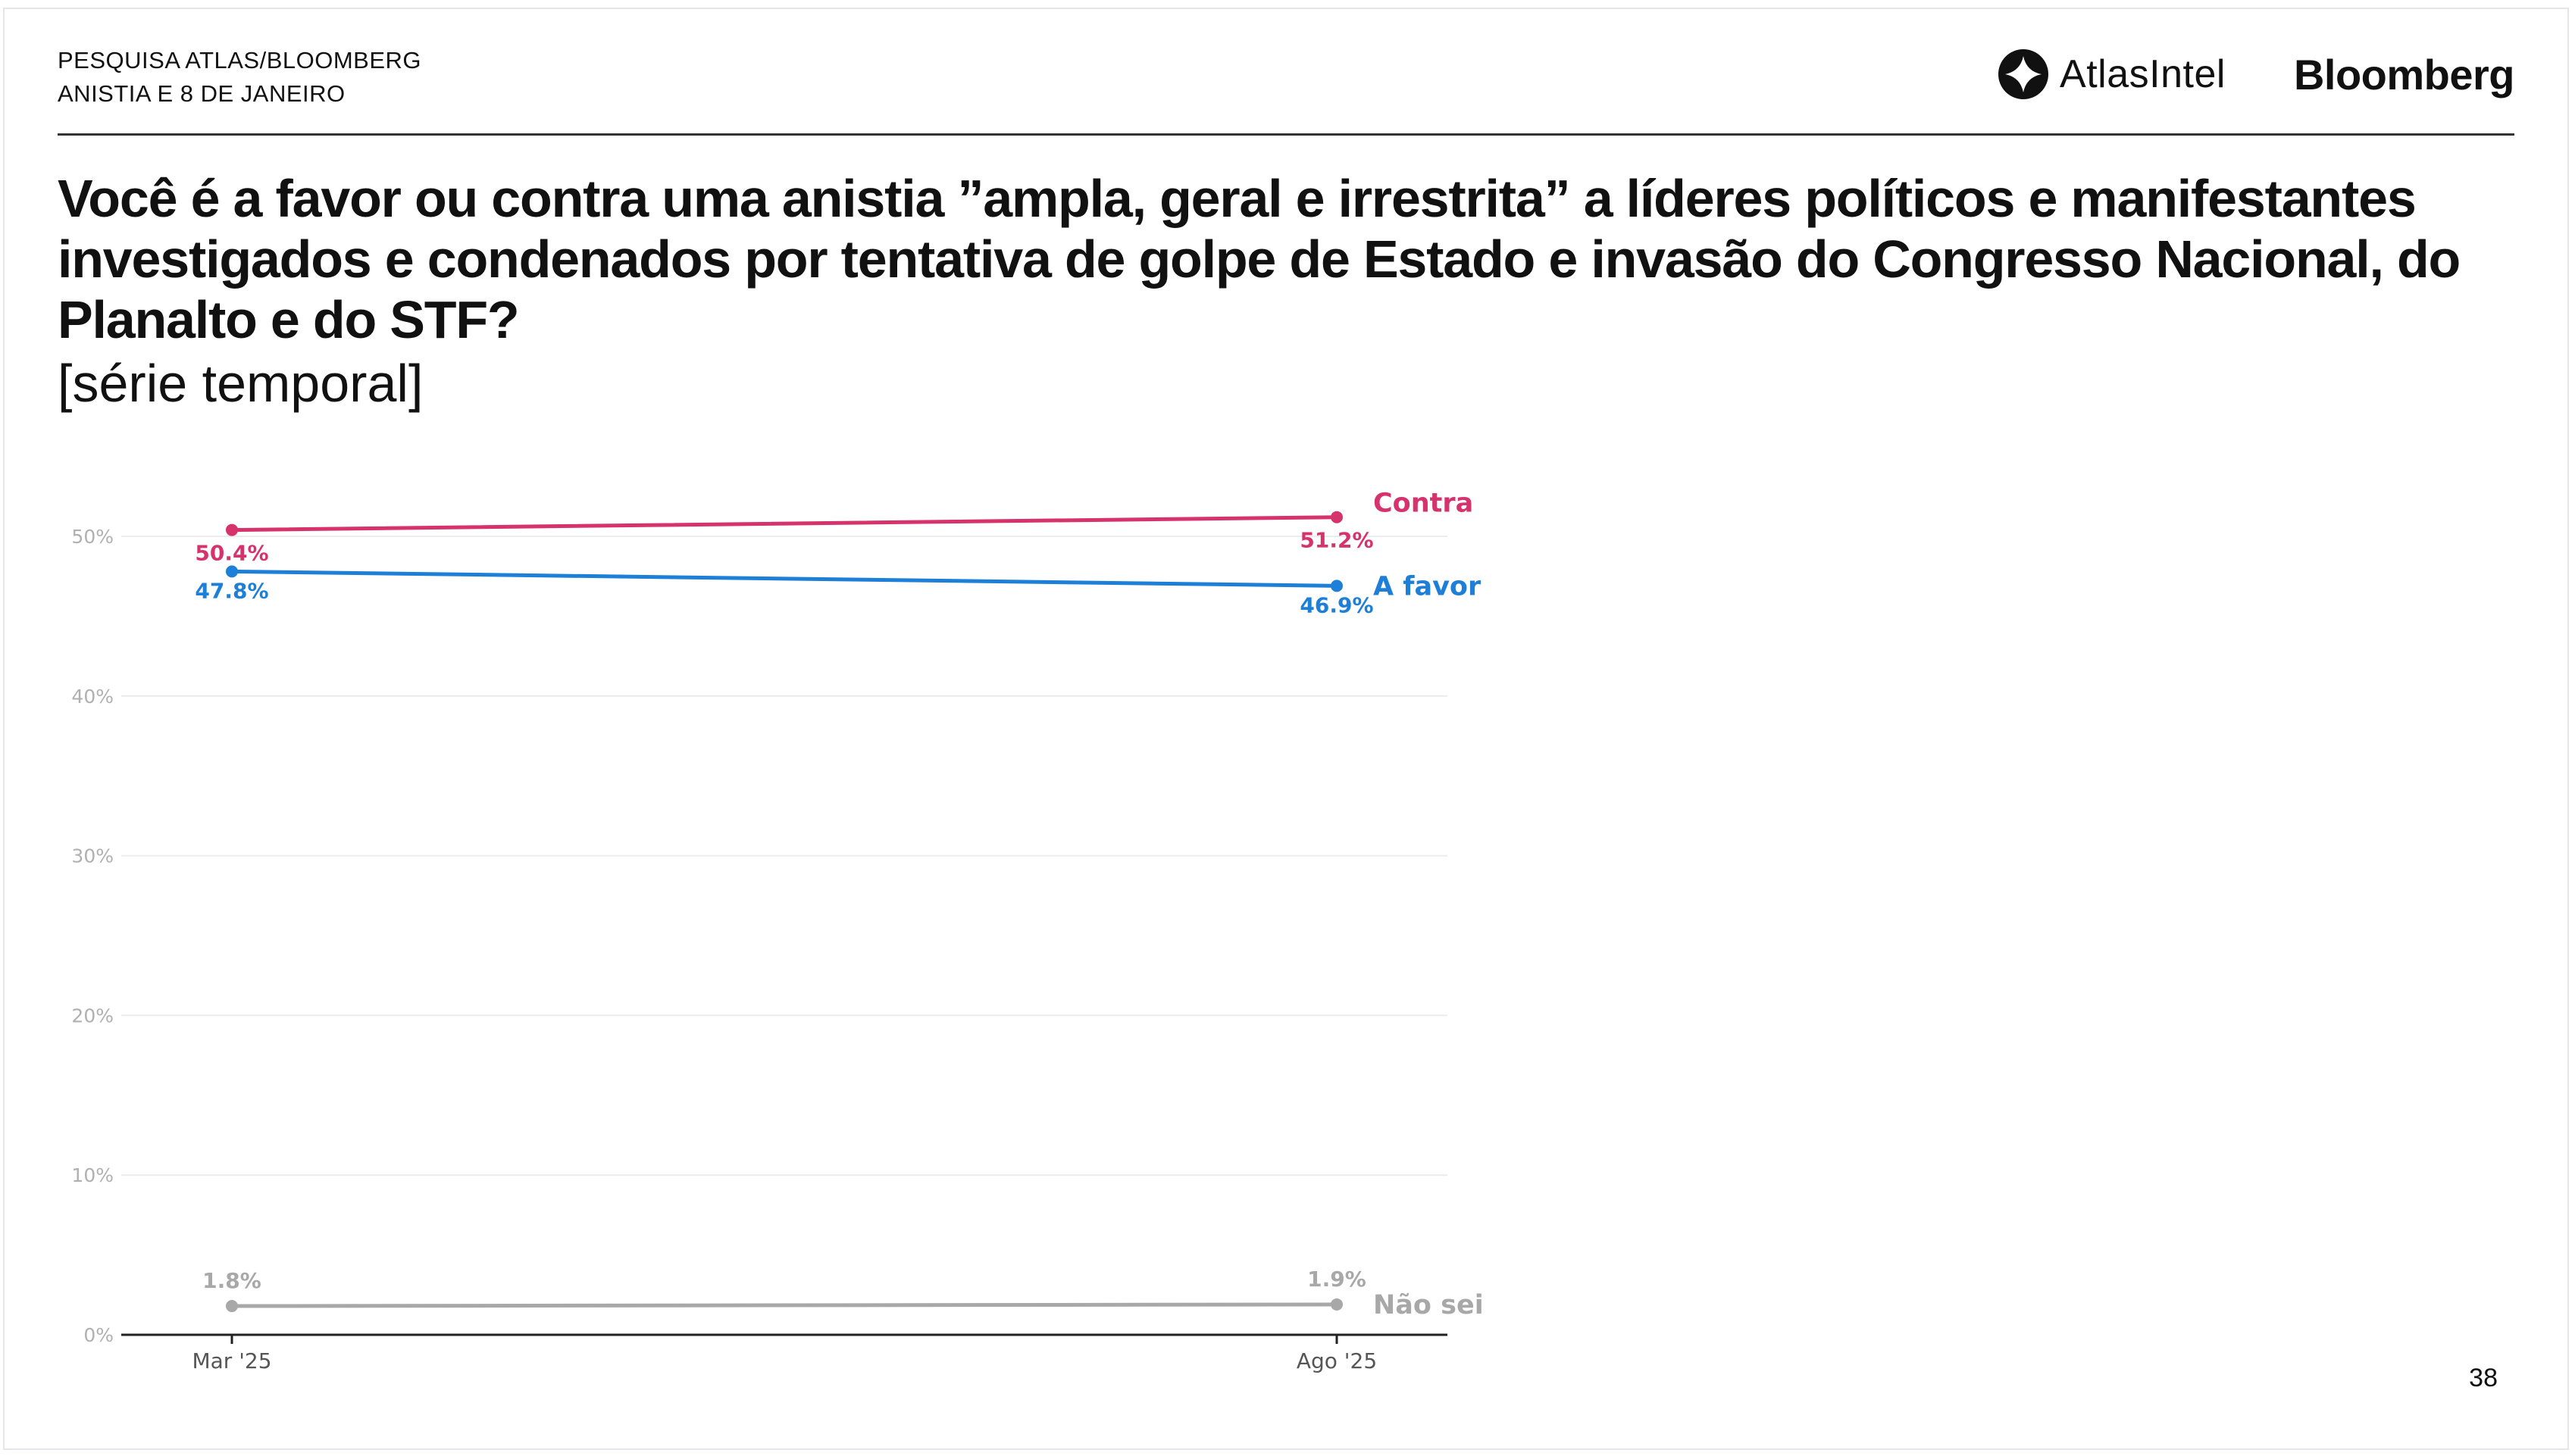 This screenshot has width=2575, height=1456. Describe the element at coordinates (784, 1305) in the screenshot. I see `series-line-n-o-sei` at that location.